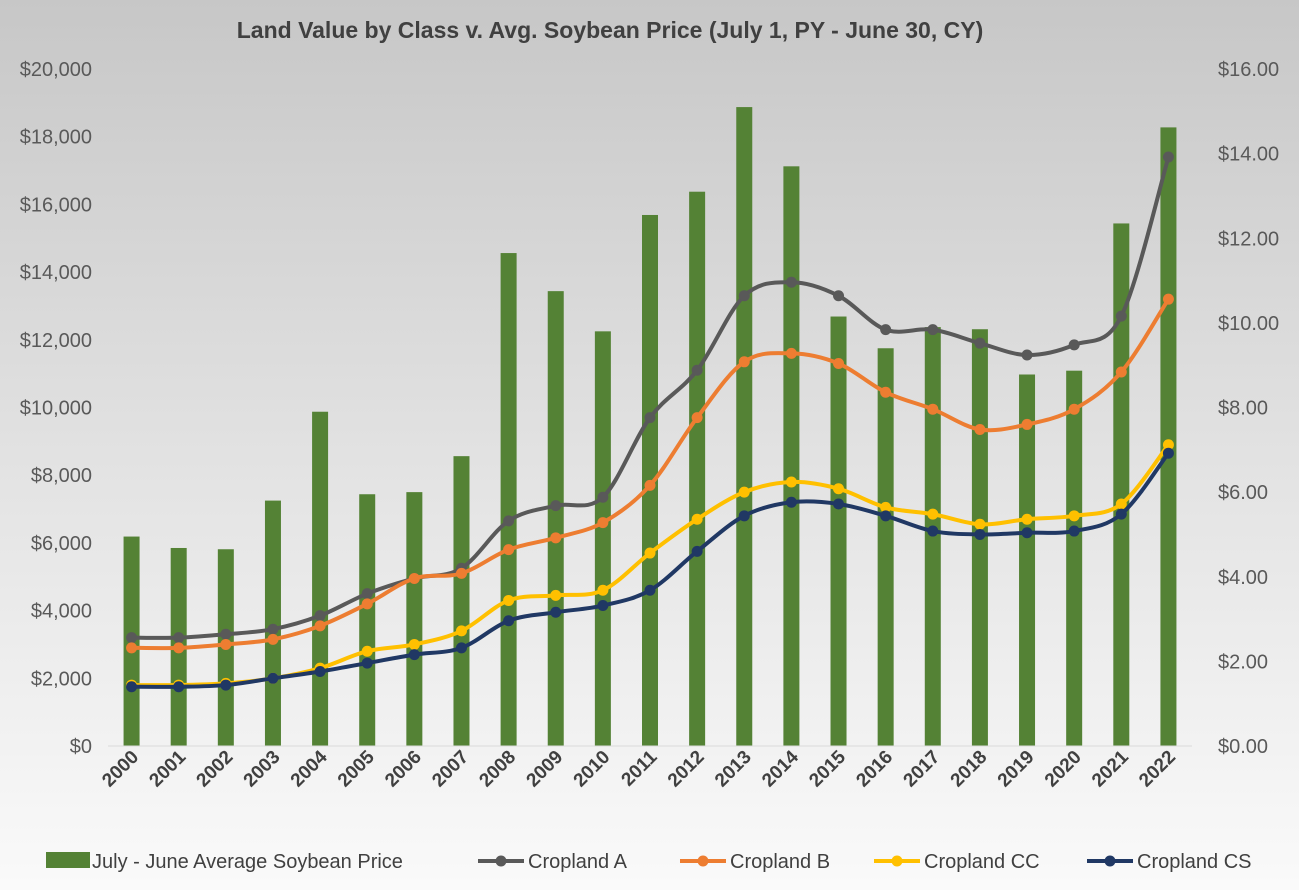  Describe the element at coordinates (1243, 493) in the screenshot. I see `y-right-tick-label: $6.00` at that location.